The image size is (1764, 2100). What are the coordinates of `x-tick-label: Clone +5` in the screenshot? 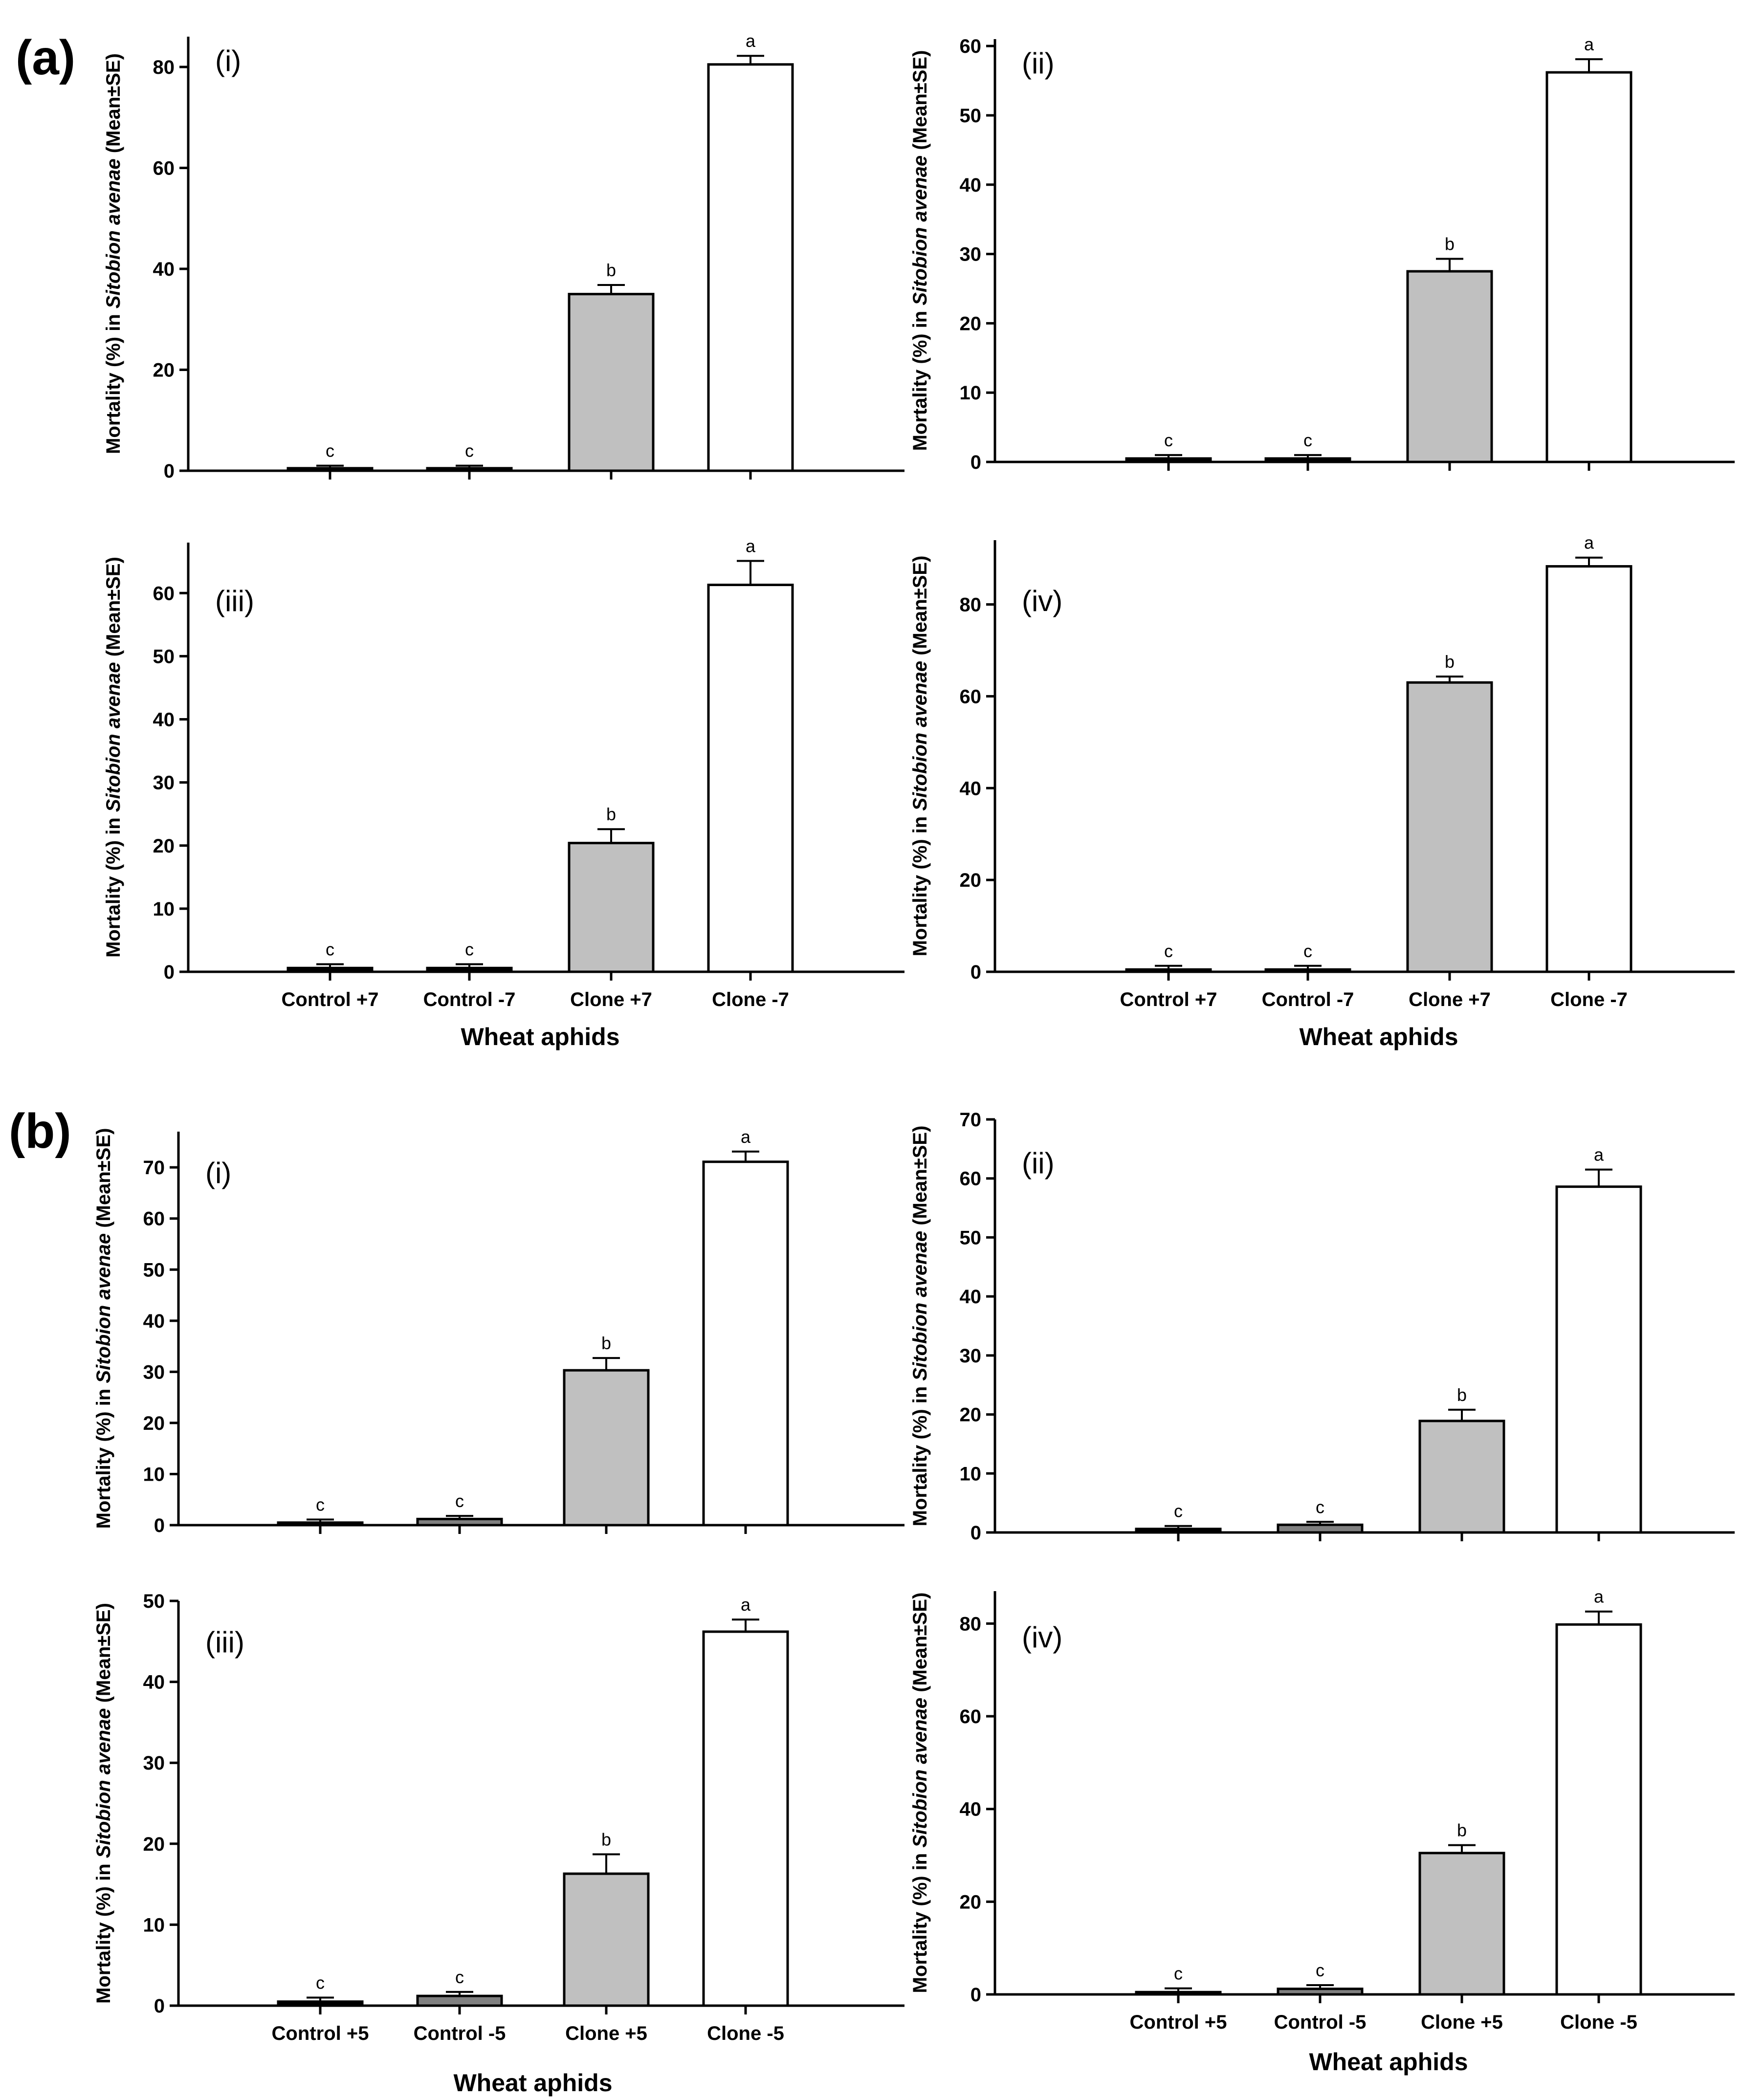 It's located at (606, 2033).